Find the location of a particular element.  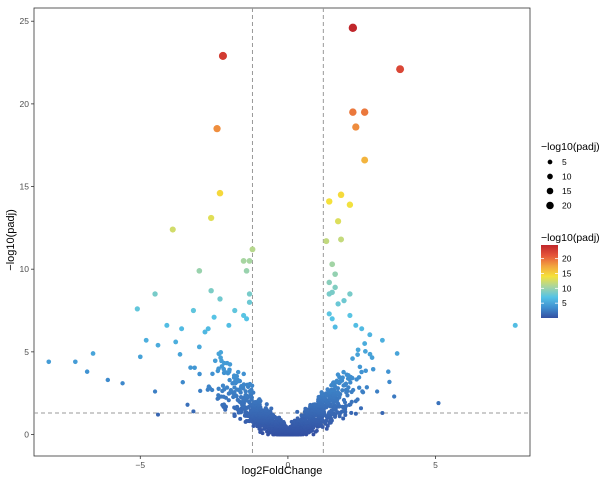

x-tick-label: 5 is located at coordinates (435, 465).